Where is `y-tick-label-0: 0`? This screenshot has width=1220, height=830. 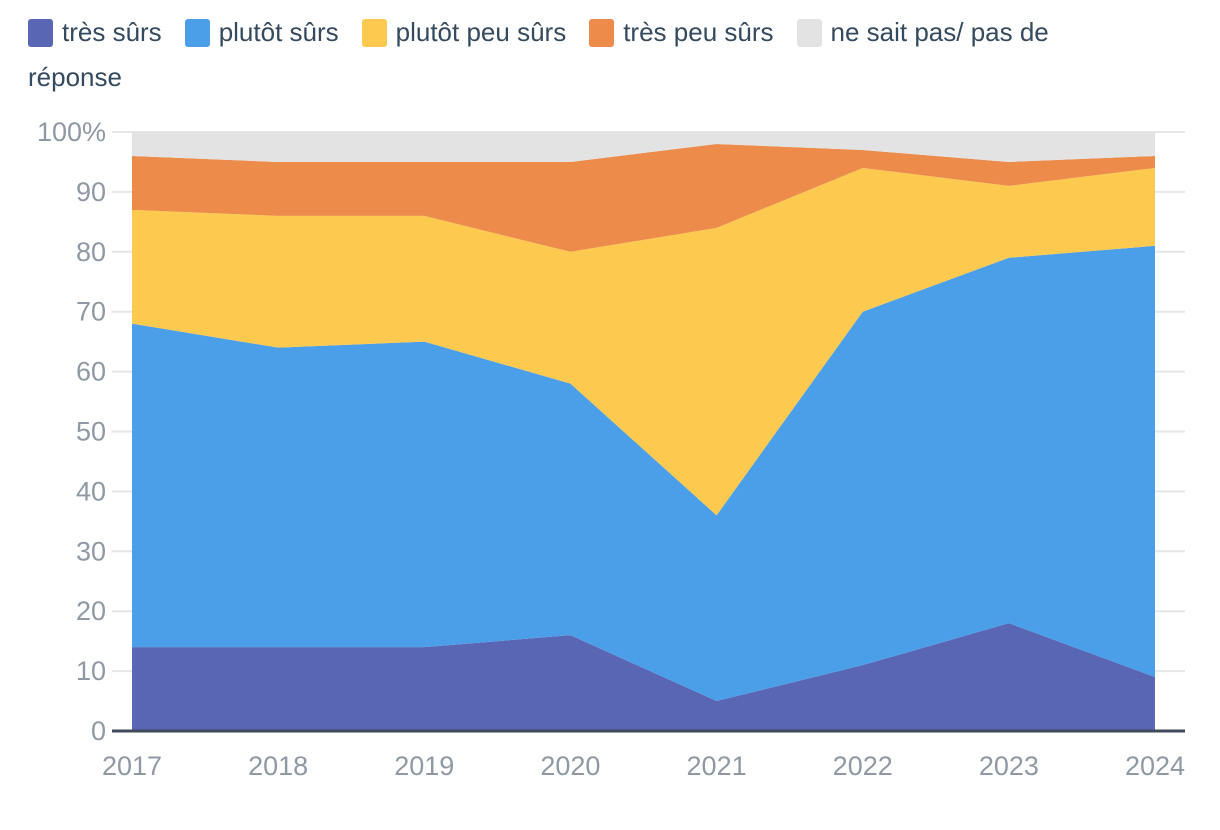 y-tick-label-0: 0 is located at coordinates (98, 731).